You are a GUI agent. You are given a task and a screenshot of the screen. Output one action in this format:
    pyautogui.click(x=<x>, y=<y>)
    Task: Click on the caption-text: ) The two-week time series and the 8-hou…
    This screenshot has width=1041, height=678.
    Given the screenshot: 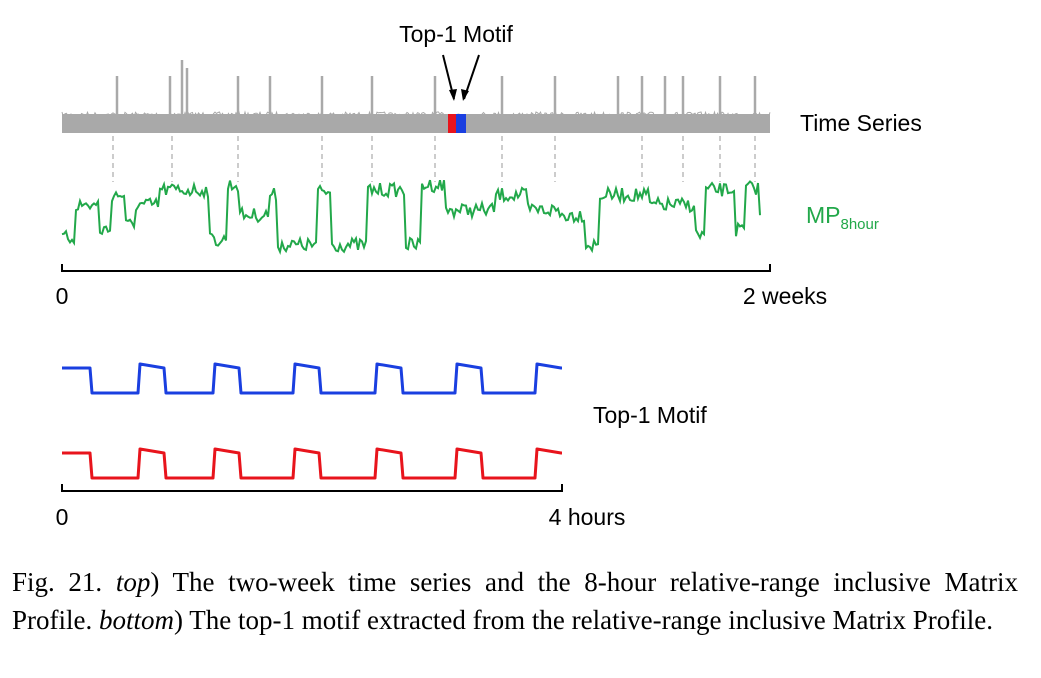 What is the action you would take?
    pyautogui.click(x=515, y=601)
    